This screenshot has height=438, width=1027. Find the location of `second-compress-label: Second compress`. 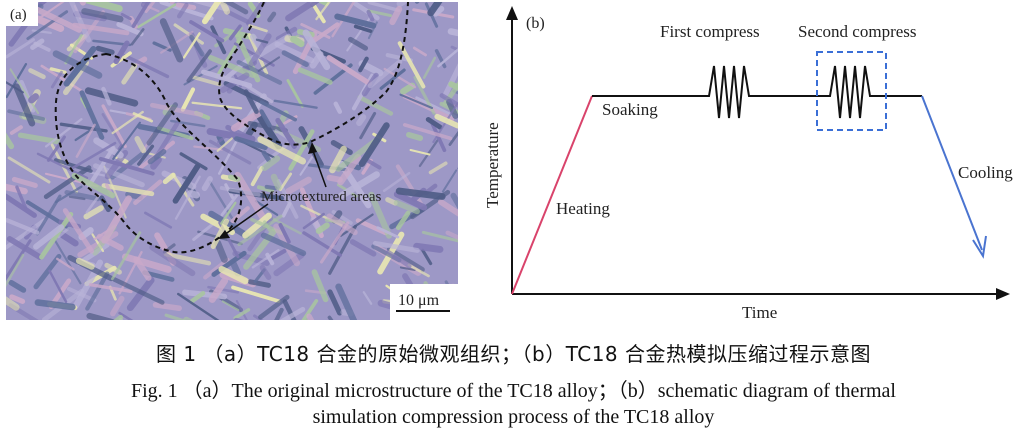

second-compress-label: Second compress is located at coordinates (857, 31).